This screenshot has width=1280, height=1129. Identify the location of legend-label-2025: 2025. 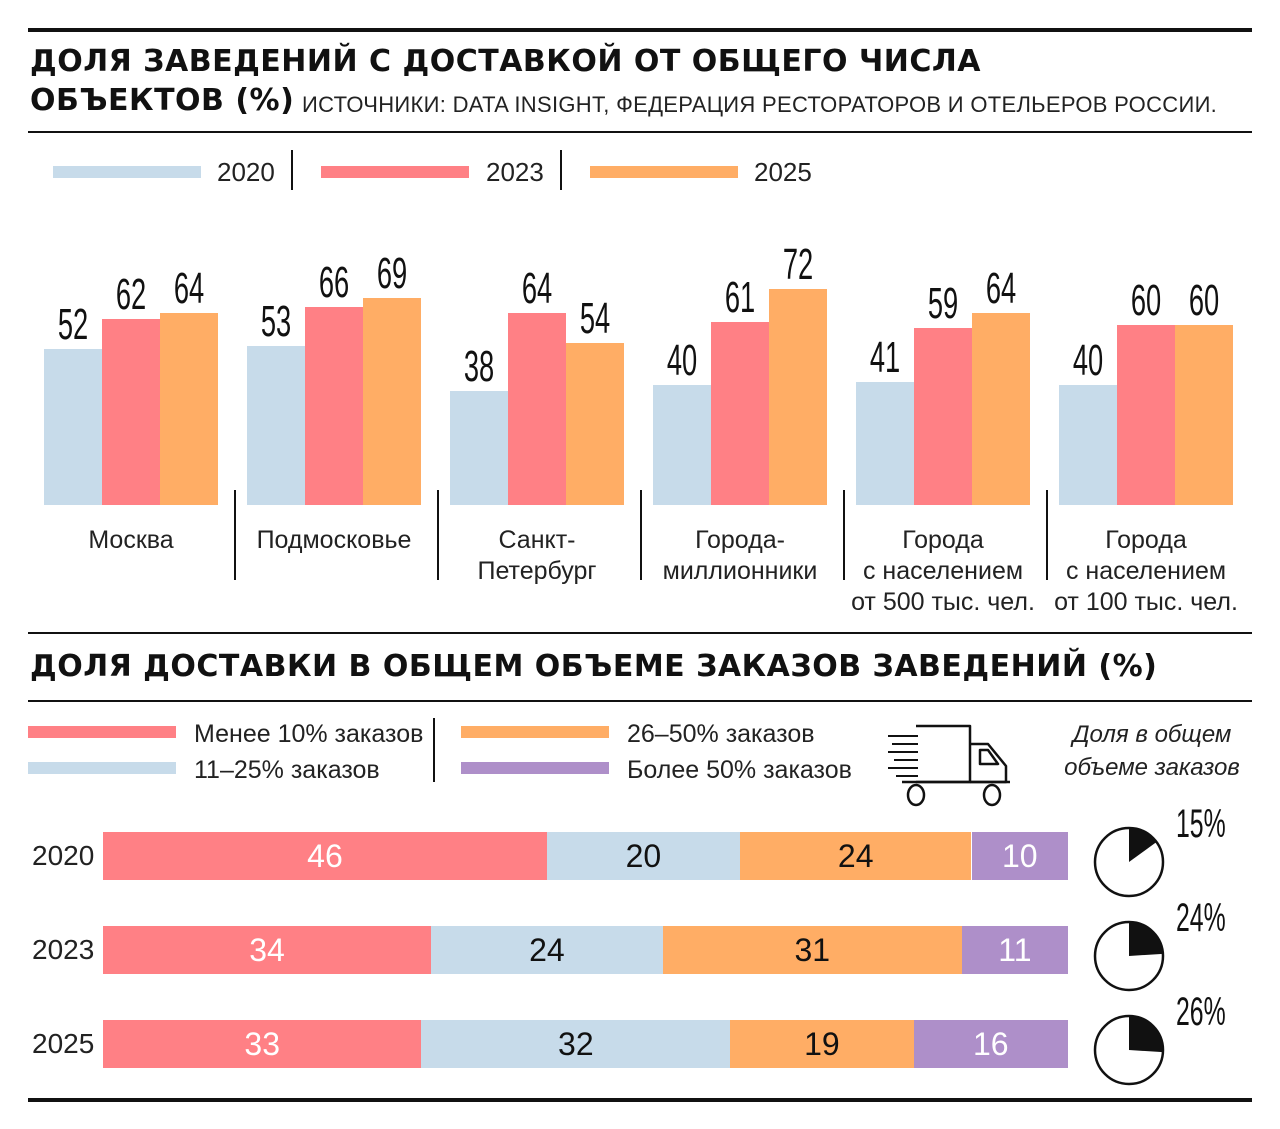
(783, 172).